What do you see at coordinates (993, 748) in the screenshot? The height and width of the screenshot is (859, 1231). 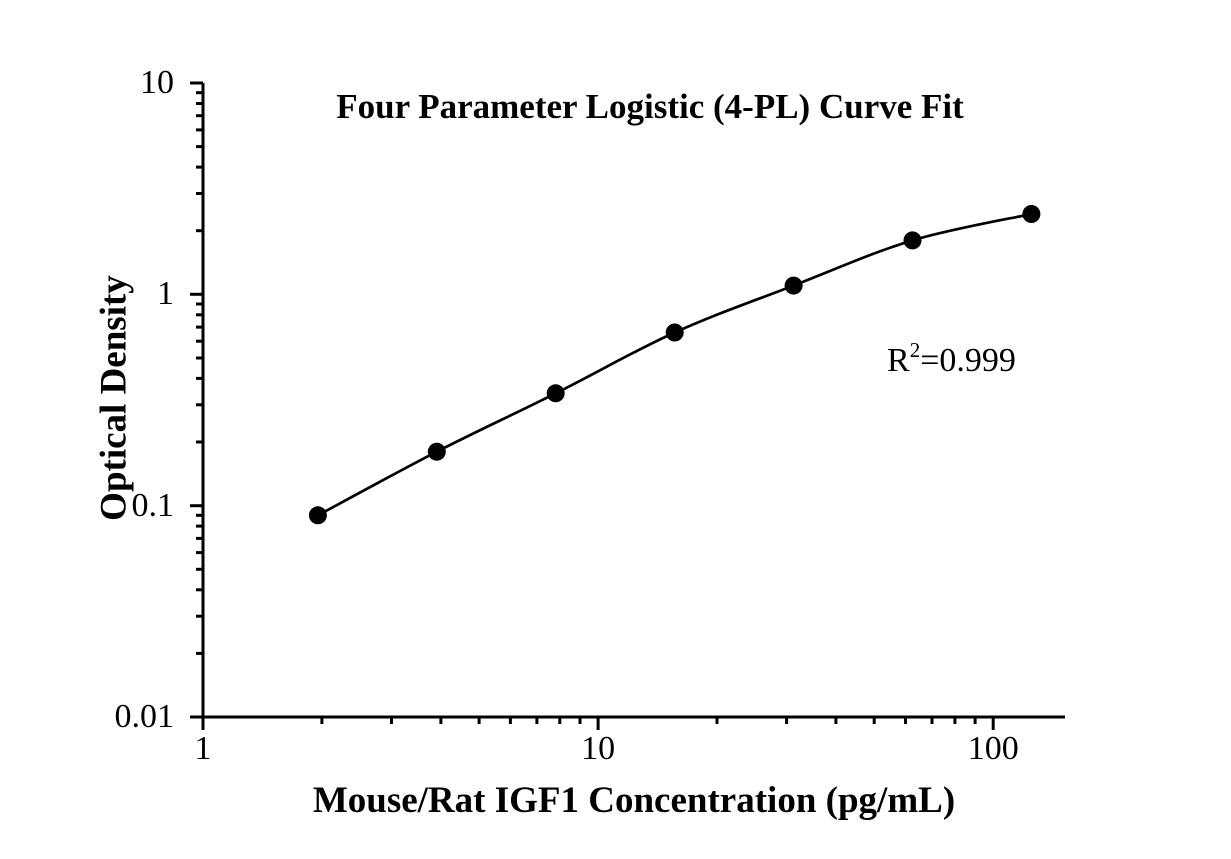 I see `x-tick-label-100: 100` at bounding box center [993, 748].